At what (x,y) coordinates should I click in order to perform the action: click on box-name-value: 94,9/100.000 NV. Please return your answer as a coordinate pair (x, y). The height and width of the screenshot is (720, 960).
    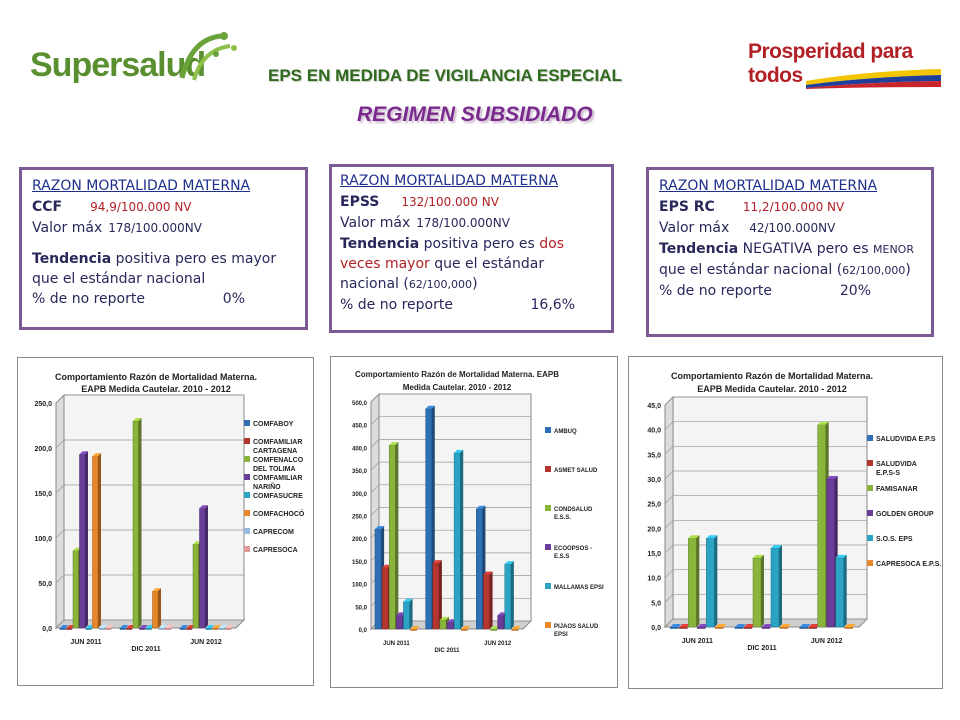
    Looking at the image, I should click on (141, 207).